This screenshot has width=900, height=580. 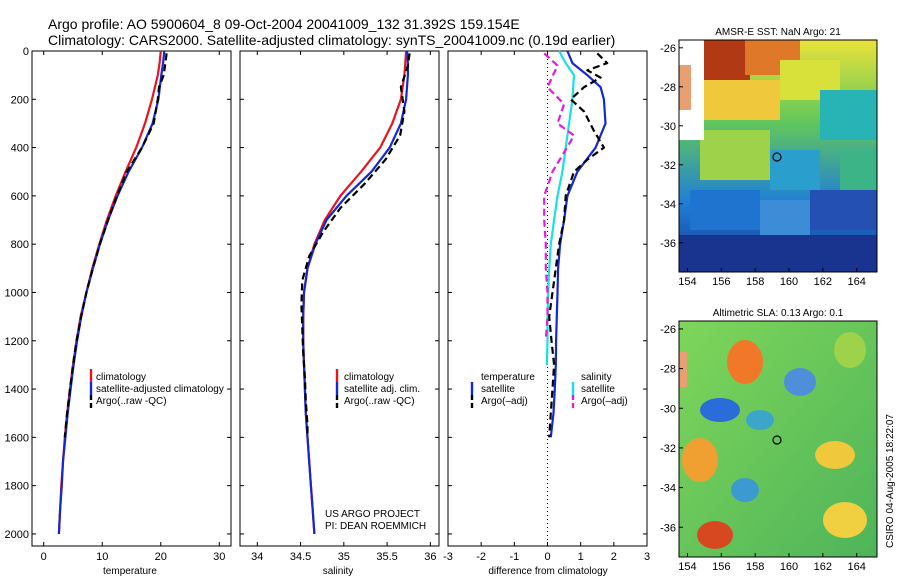 I want to click on credit-label: CSIRO 04-Aug-2005 18:22:07, so click(x=890, y=481).